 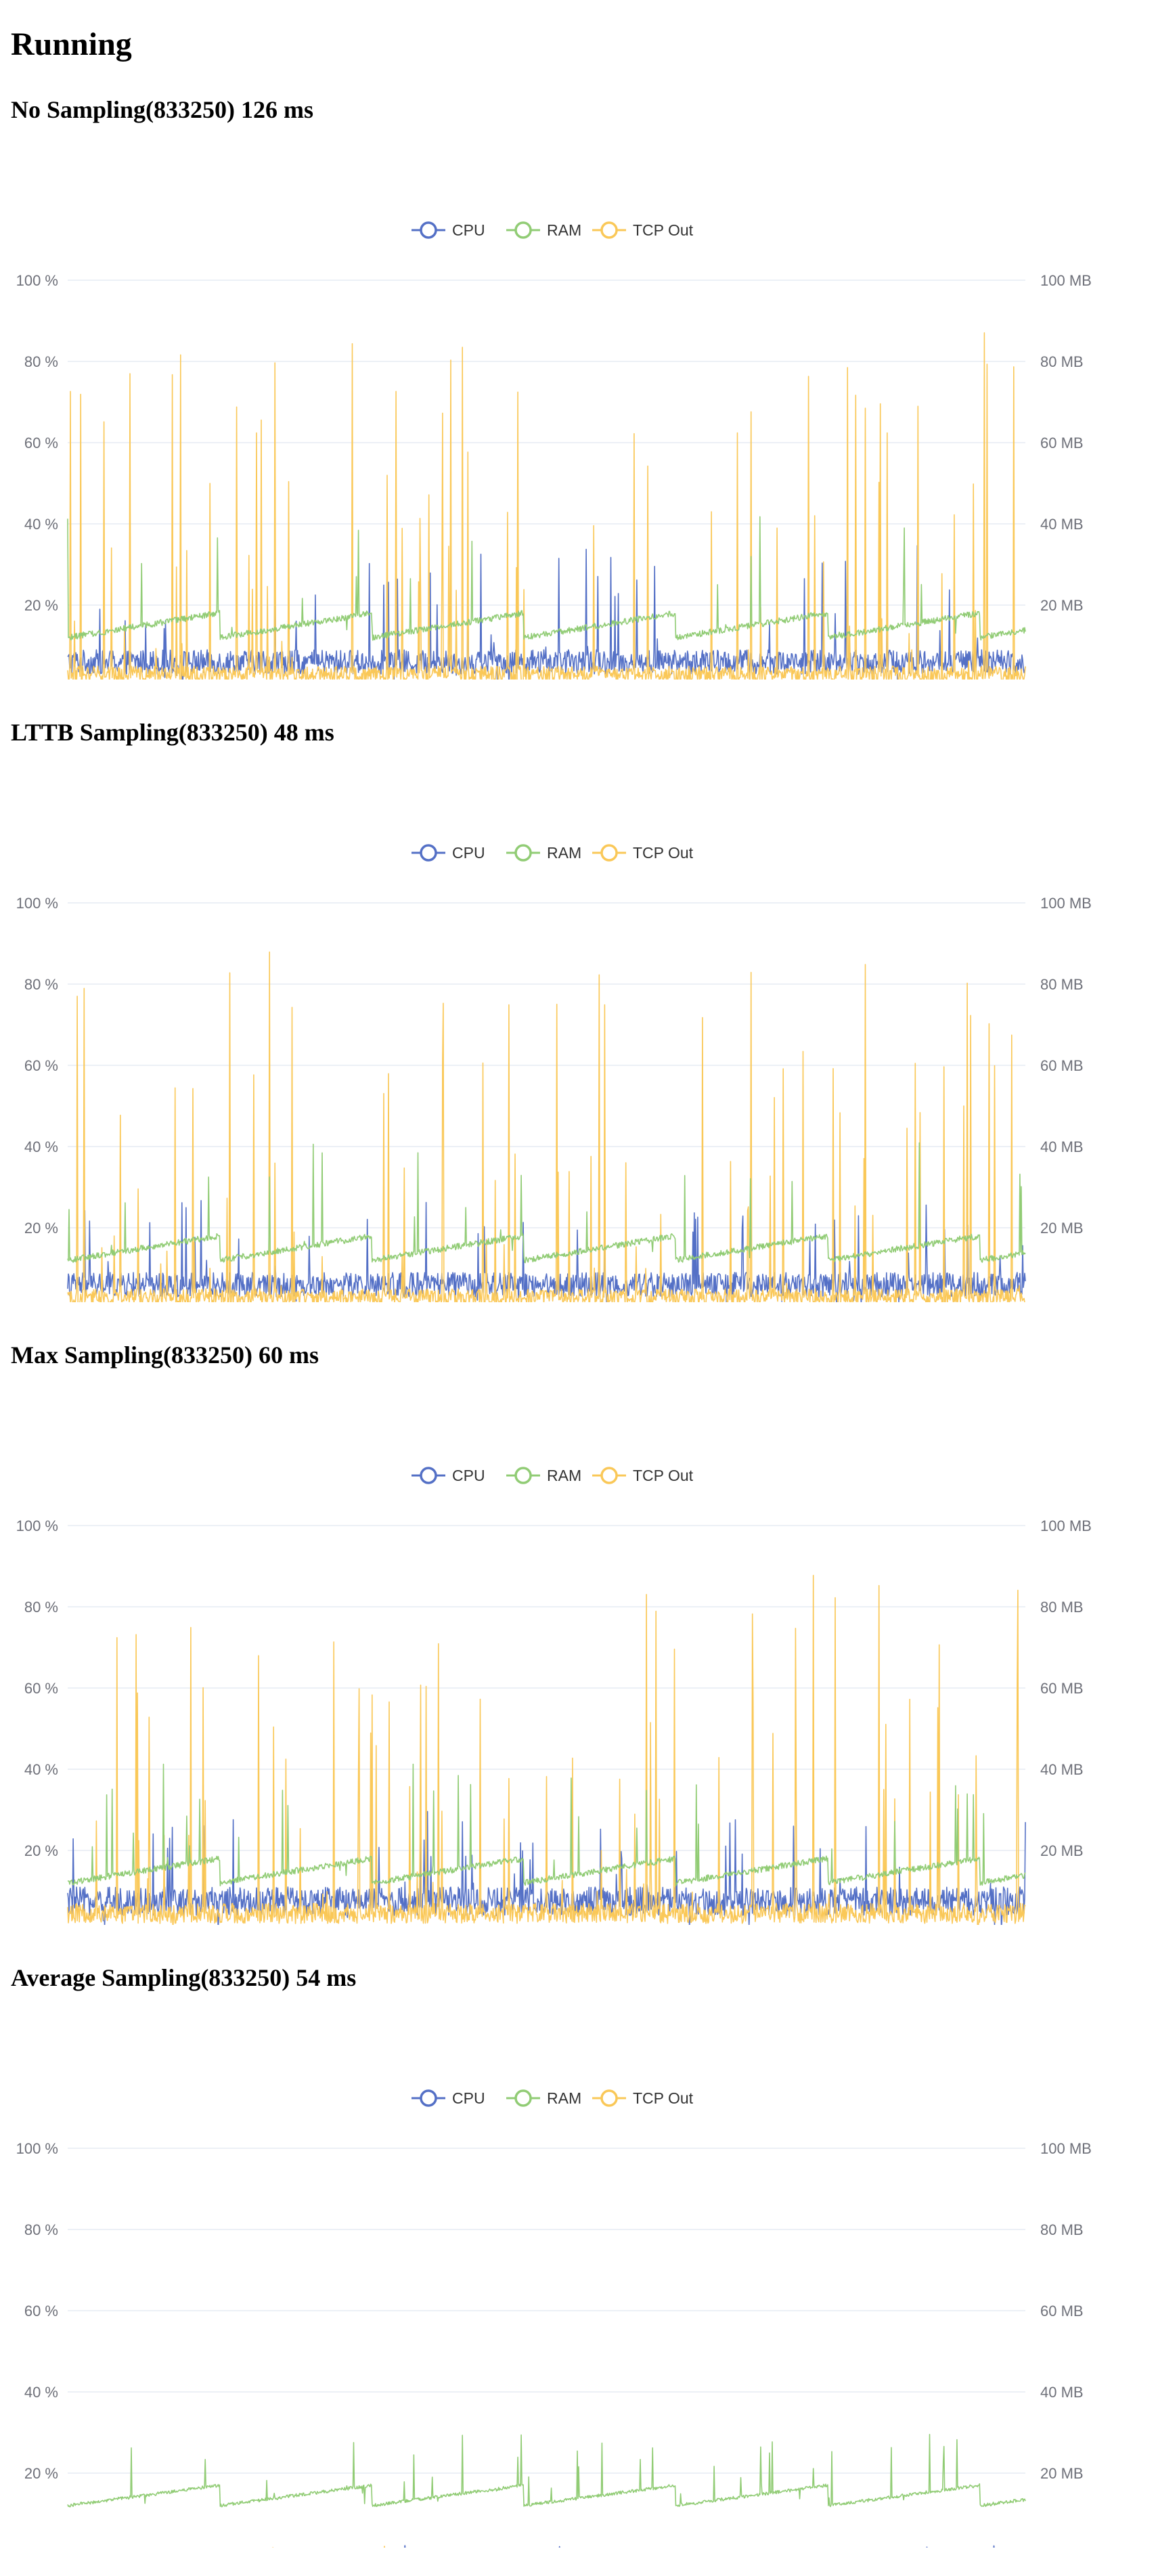 What do you see at coordinates (184, 1977) in the screenshot?
I see `chart-title: Average Sampling(833250) 54 ms` at bounding box center [184, 1977].